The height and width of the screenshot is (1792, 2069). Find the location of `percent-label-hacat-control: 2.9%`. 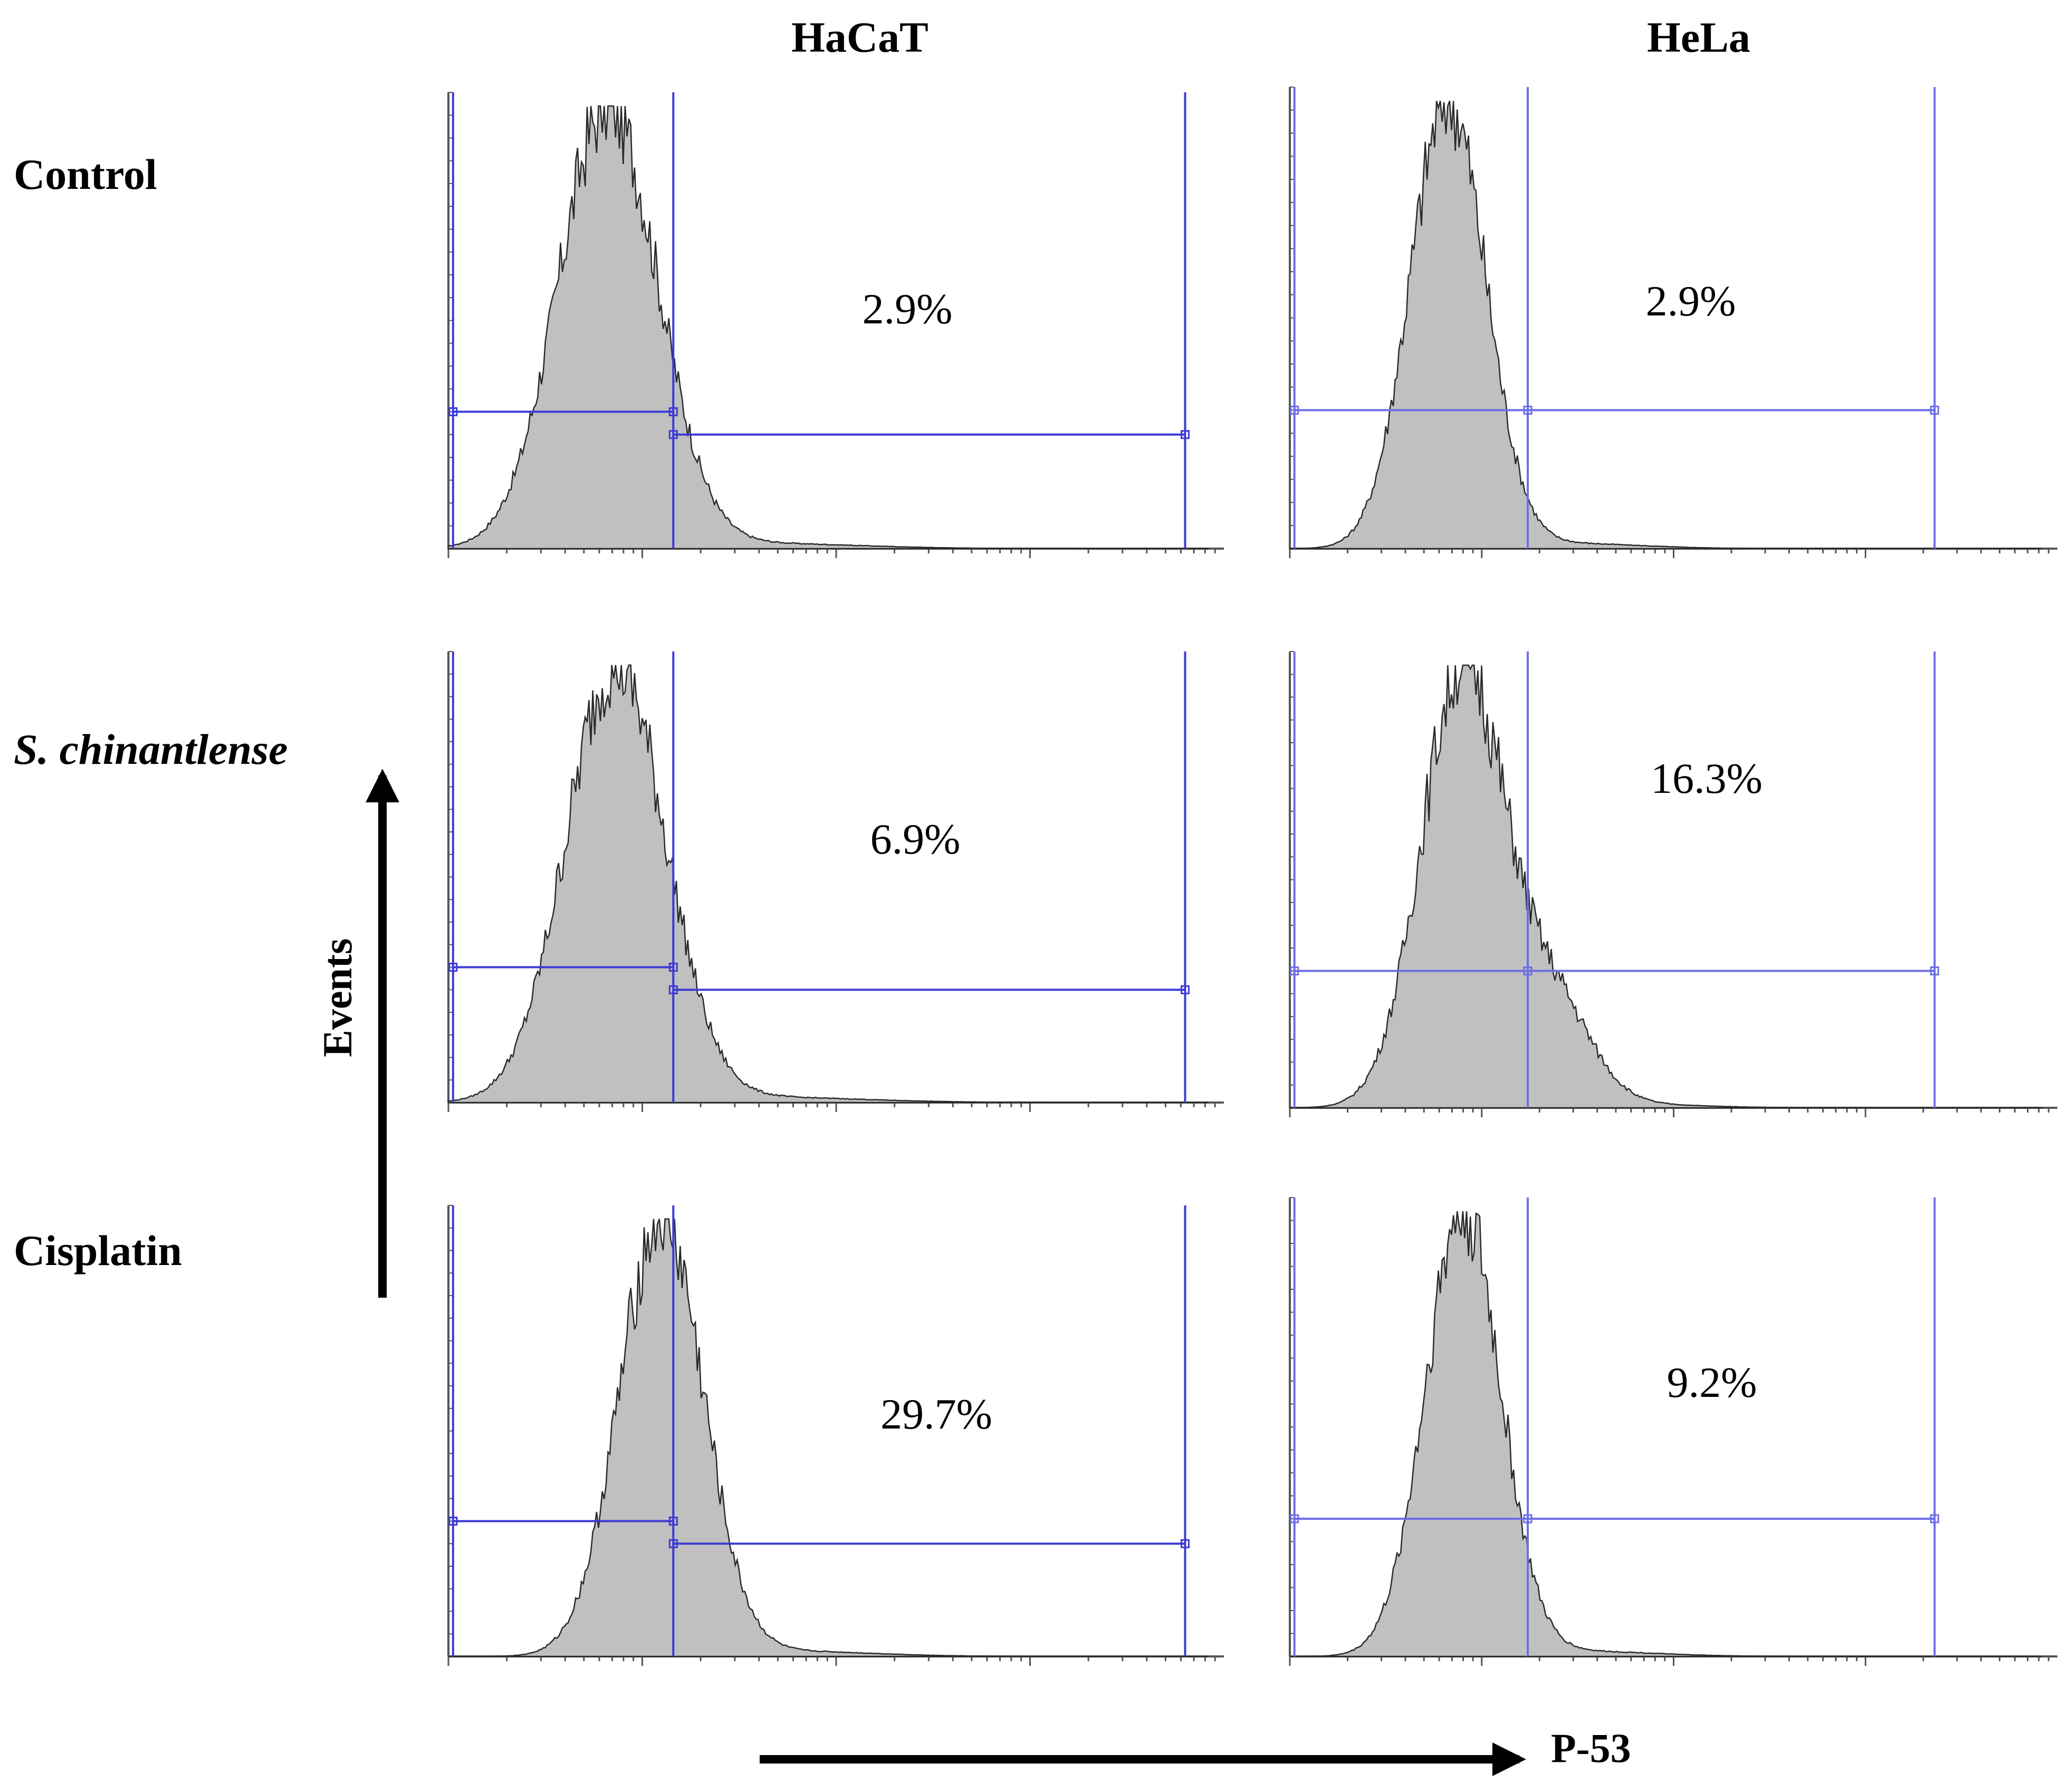

percent-label-hacat-control: 2.9% is located at coordinates (908, 309).